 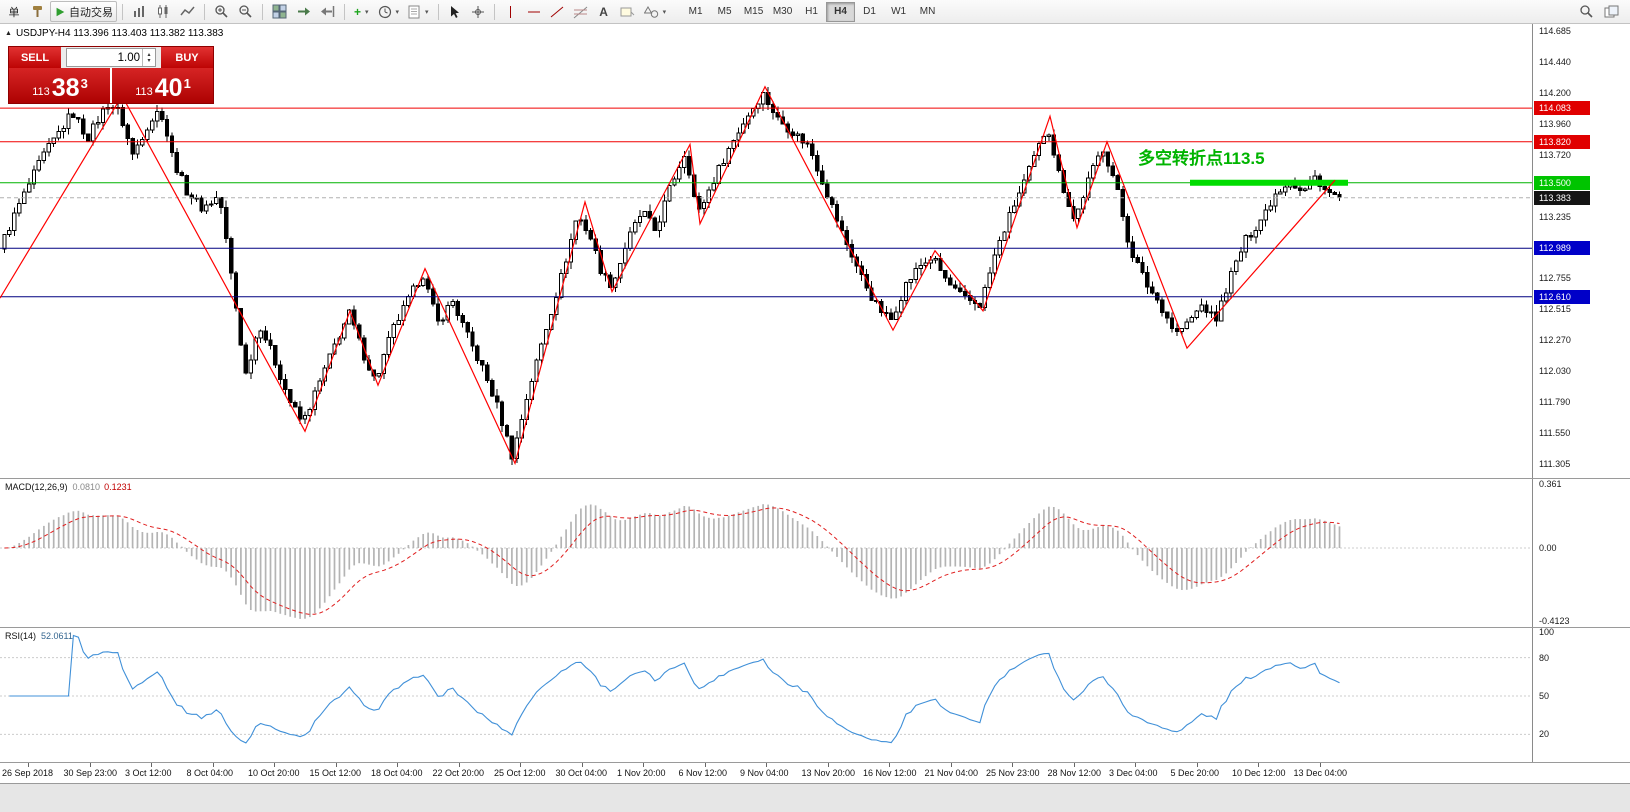 What do you see at coordinates (59, 85) in the screenshot?
I see `sell-price-button: 113 38 3` at bounding box center [59, 85].